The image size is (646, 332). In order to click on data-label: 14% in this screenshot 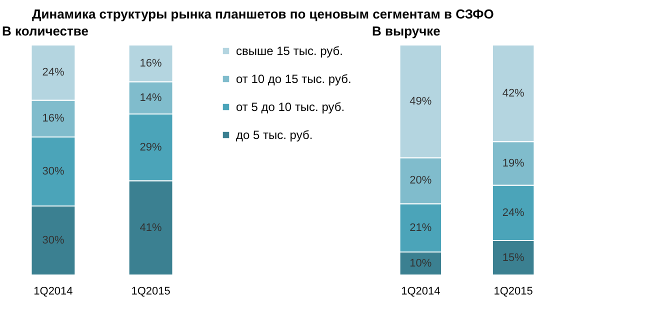, I will do `click(151, 98)`.